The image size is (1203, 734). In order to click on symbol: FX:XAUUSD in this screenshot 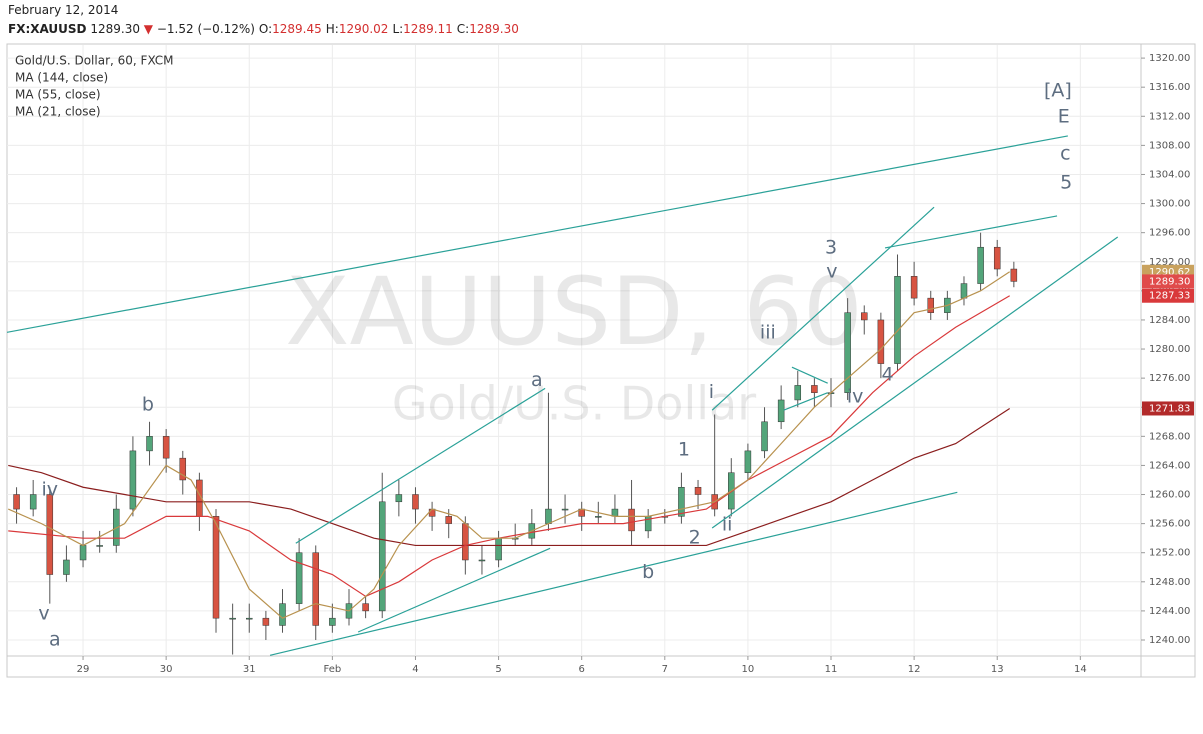, I will do `click(47, 29)`.